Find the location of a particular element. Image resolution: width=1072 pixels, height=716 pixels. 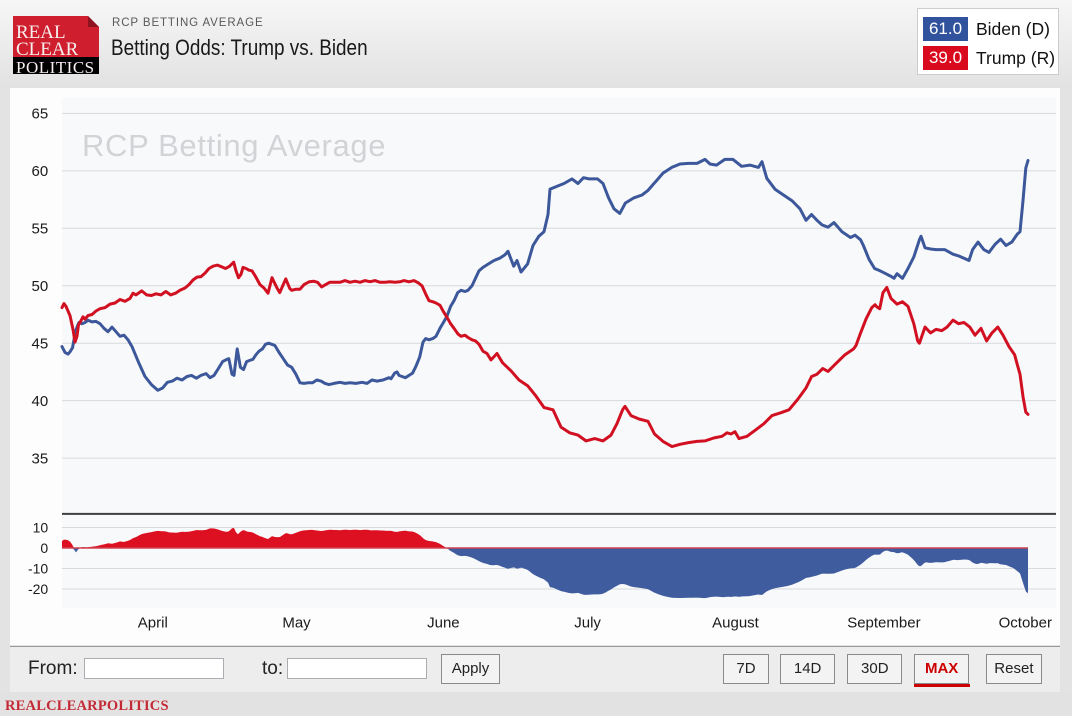

svg-text: 55 is located at coordinates (40, 229).